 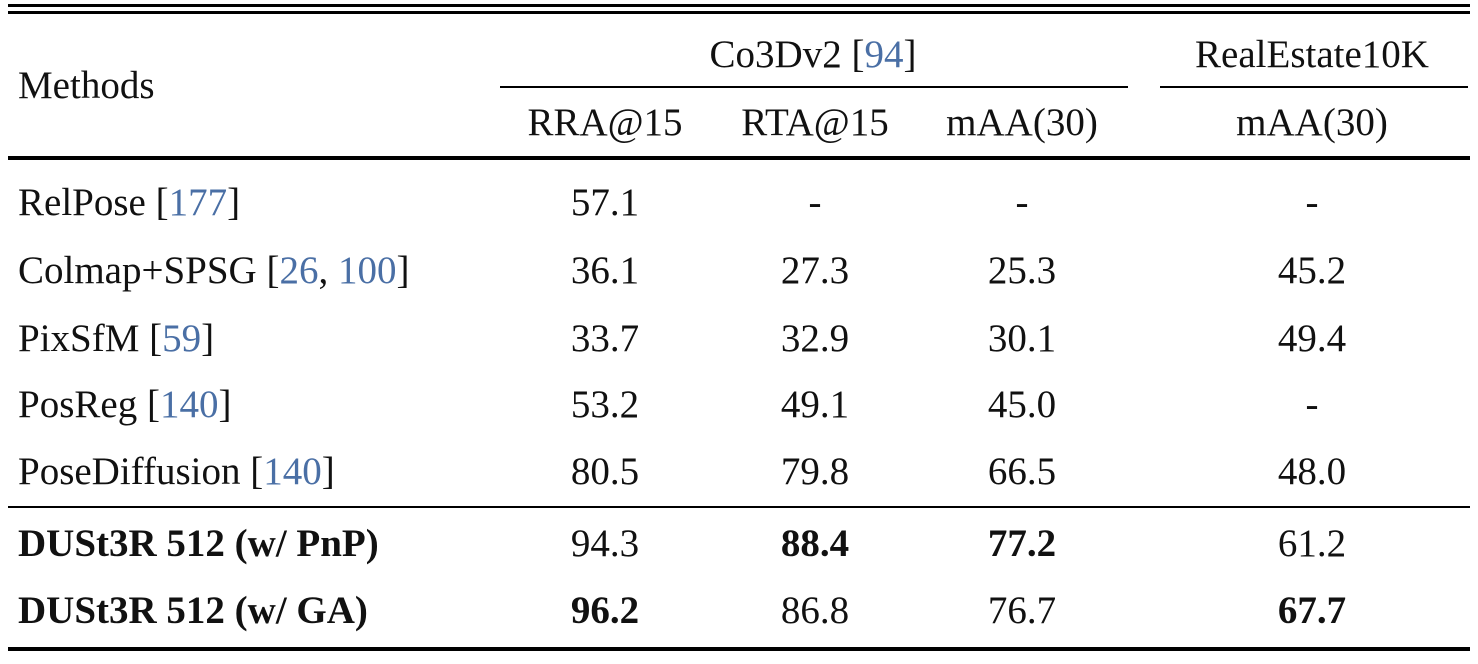 What do you see at coordinates (815, 471) in the screenshot?
I see `value-cell: 79.8` at bounding box center [815, 471].